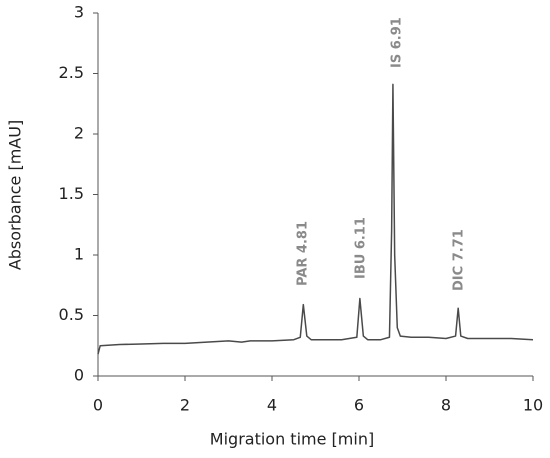 The image size is (550, 458). What do you see at coordinates (15, 195) in the screenshot?
I see `y-axis-label: Absorbance [mAU]` at bounding box center [15, 195].